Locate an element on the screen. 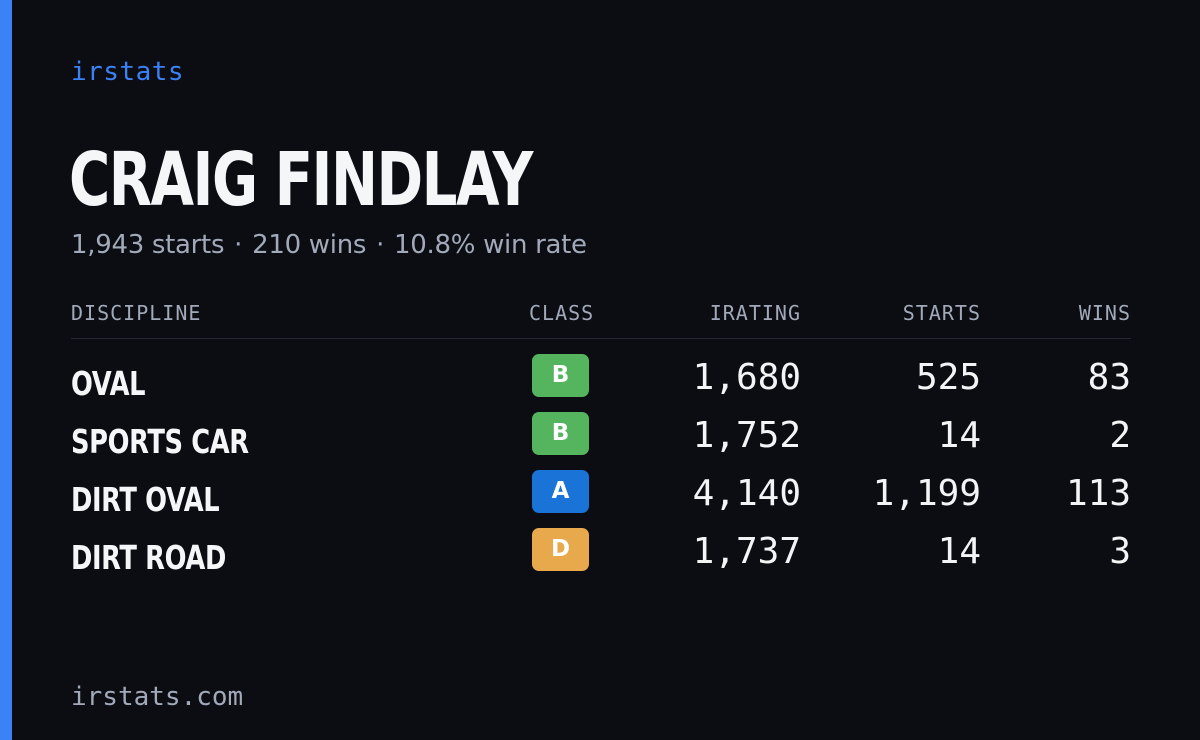  table-row: DIRT ROAD D 1,737 14 3 is located at coordinates (601, 555).